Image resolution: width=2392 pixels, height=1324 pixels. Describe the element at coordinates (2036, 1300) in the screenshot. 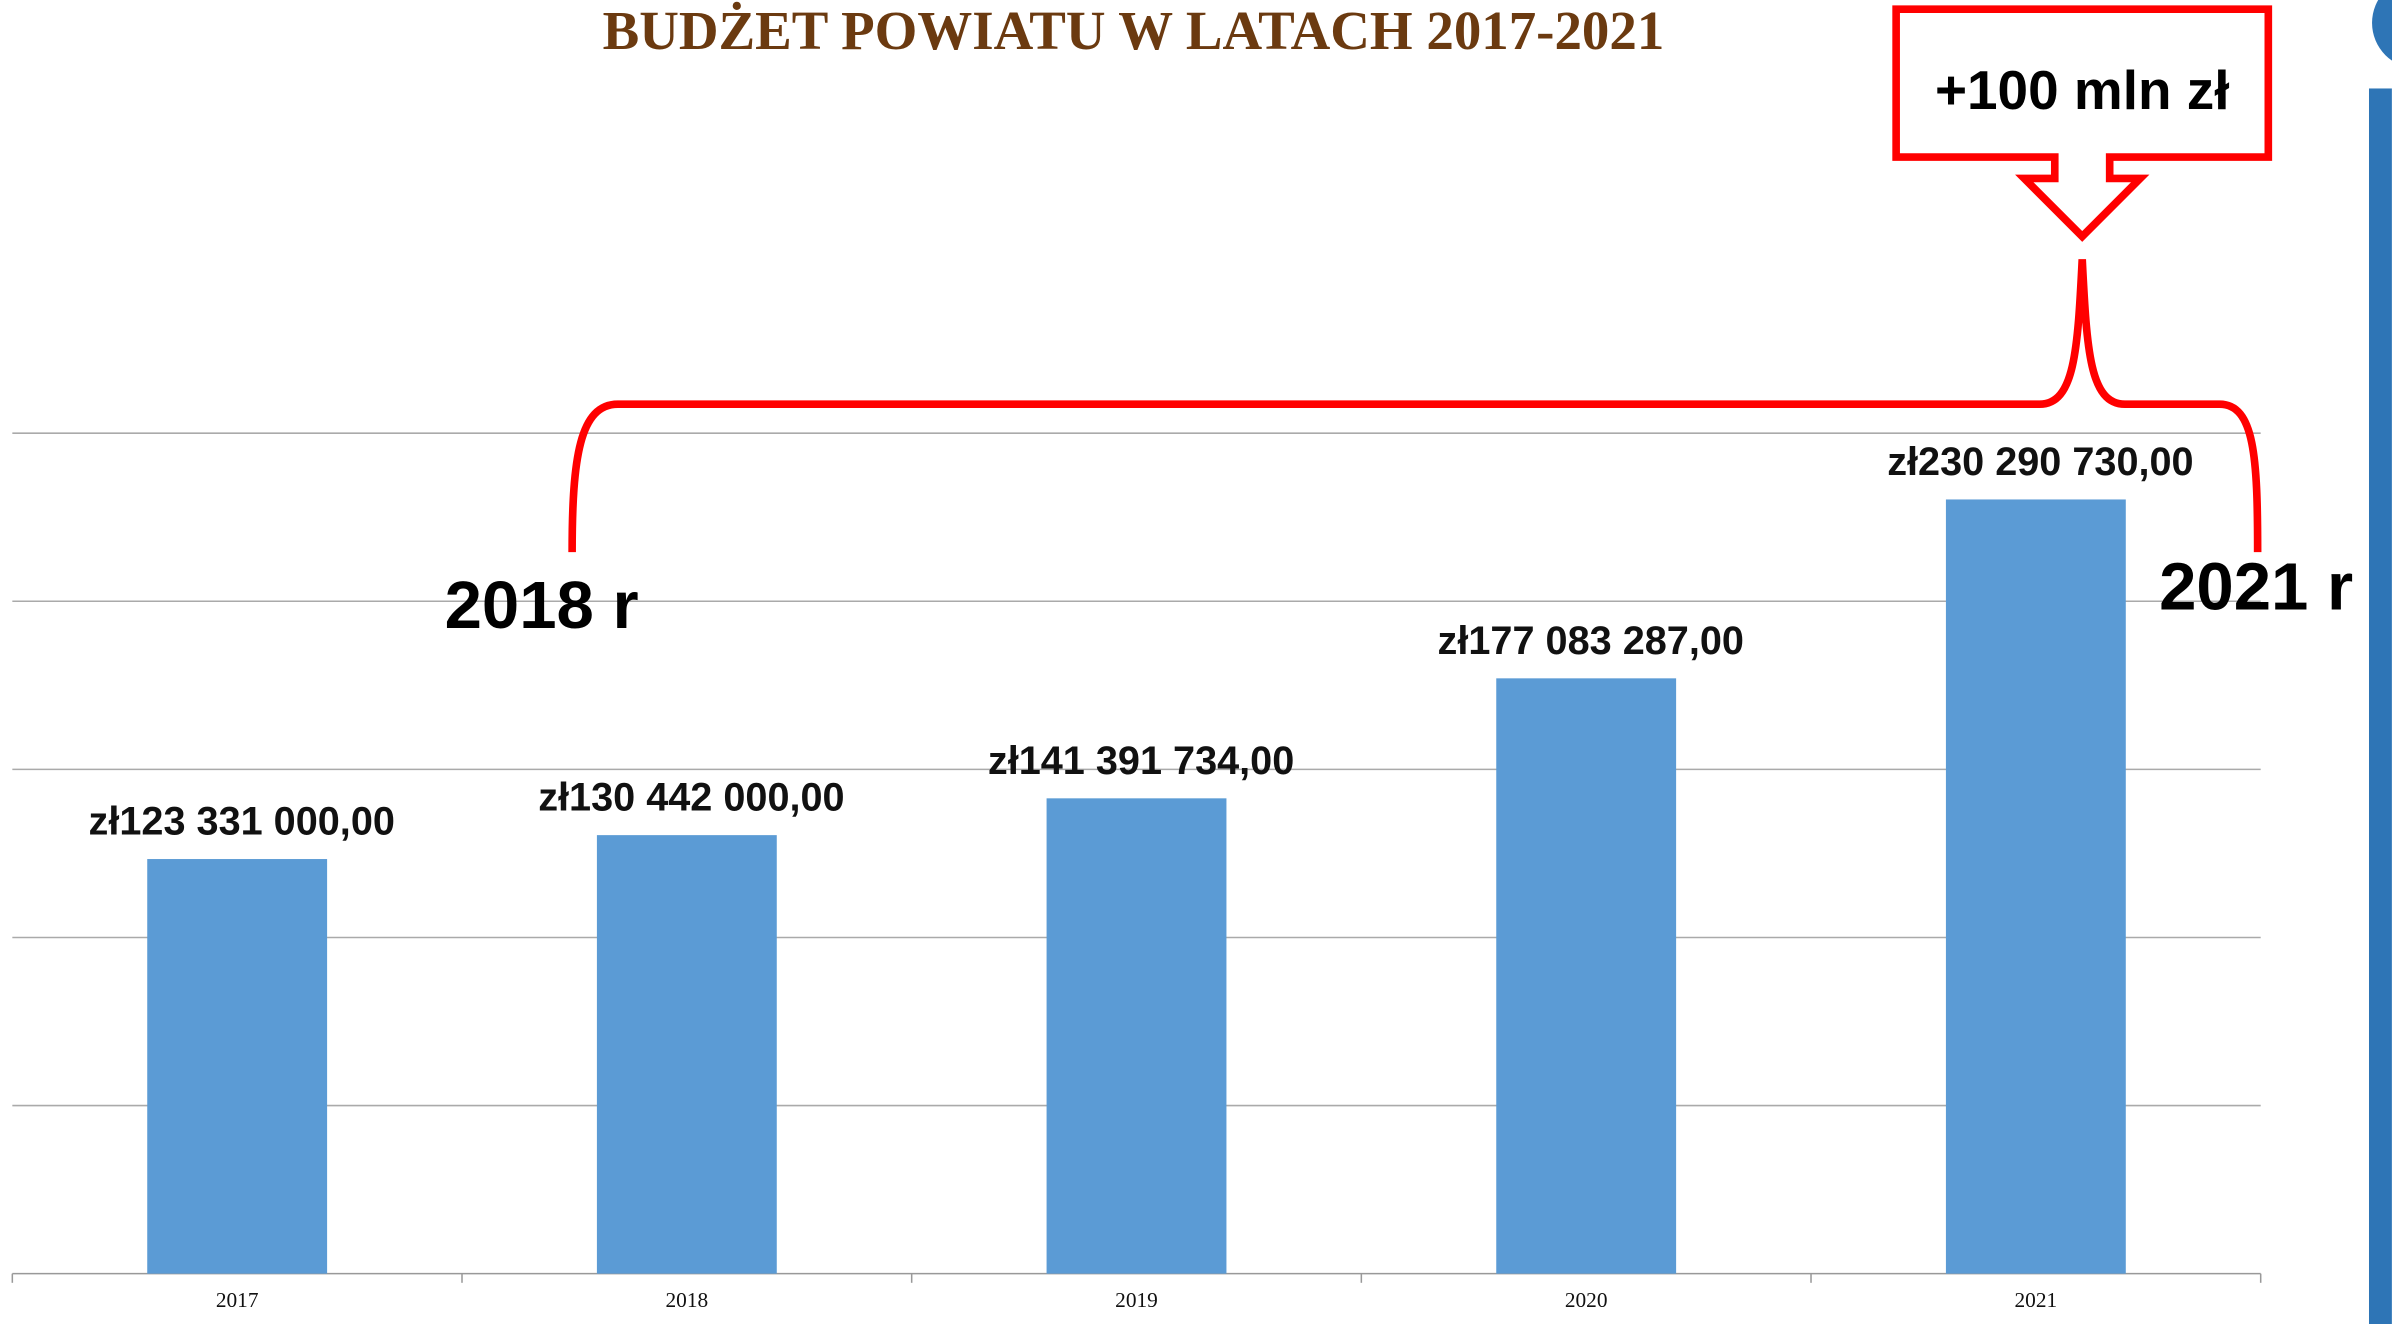

I see `x-tick-label: 2021` at that location.